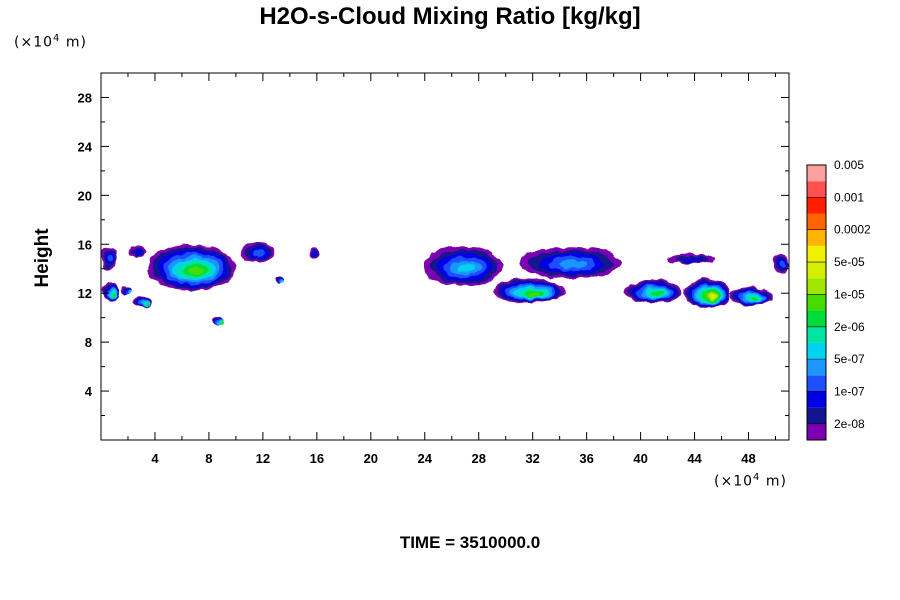 The height and width of the screenshot is (600, 900). What do you see at coordinates (849, 327) in the screenshot?
I see `colorbar-label-3: 2e-06` at bounding box center [849, 327].